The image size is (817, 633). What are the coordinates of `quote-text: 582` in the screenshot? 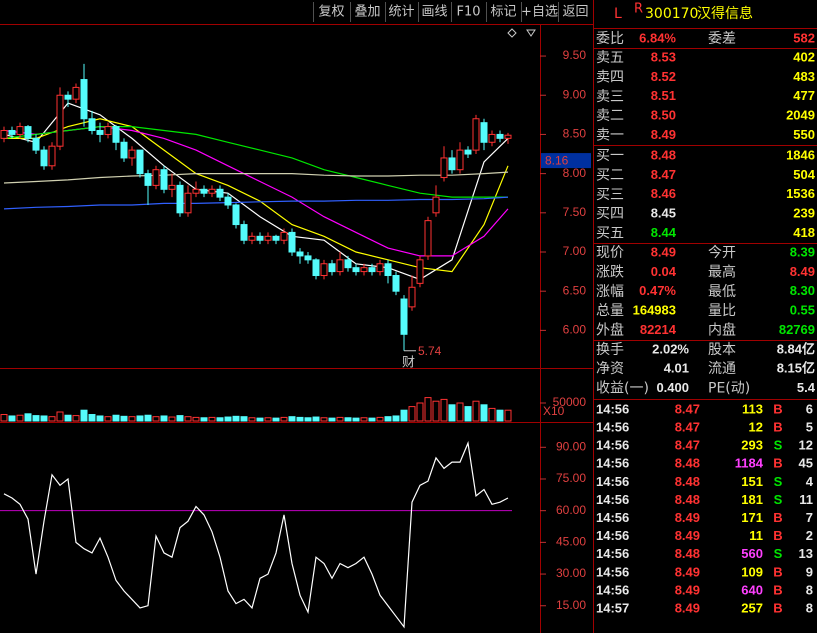 It's located at (804, 37).